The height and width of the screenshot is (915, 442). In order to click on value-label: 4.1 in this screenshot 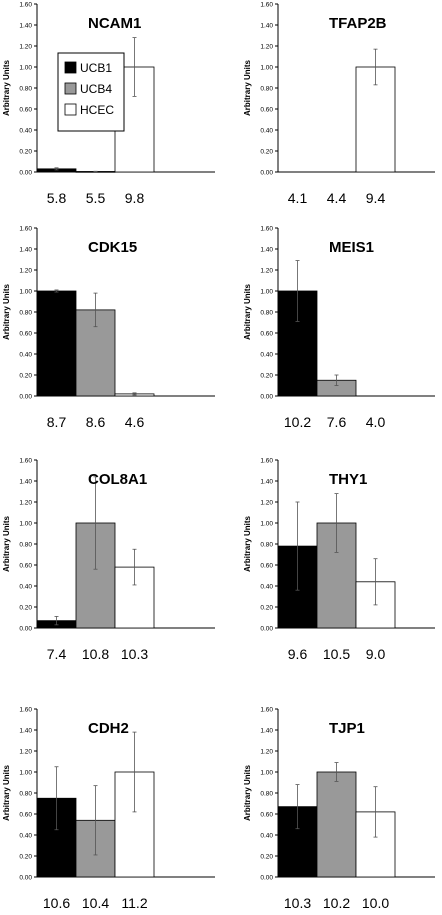, I will do `click(298, 198)`.